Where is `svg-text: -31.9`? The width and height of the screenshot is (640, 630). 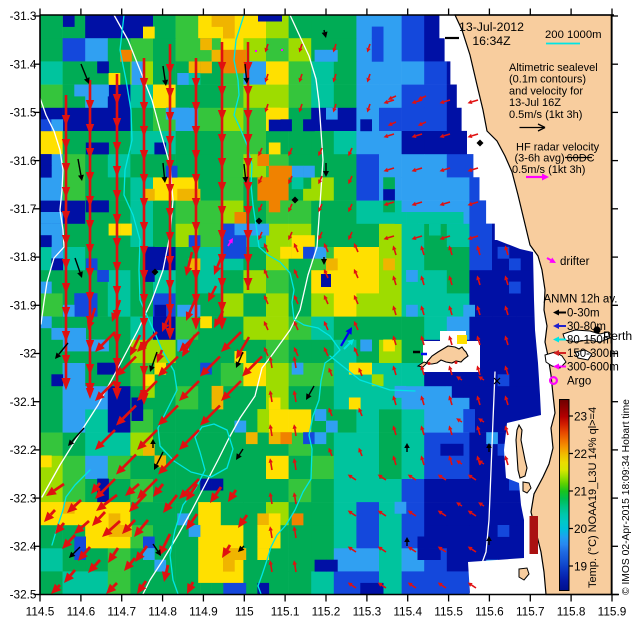
svg-text: -31.9 is located at coordinates (23, 306).